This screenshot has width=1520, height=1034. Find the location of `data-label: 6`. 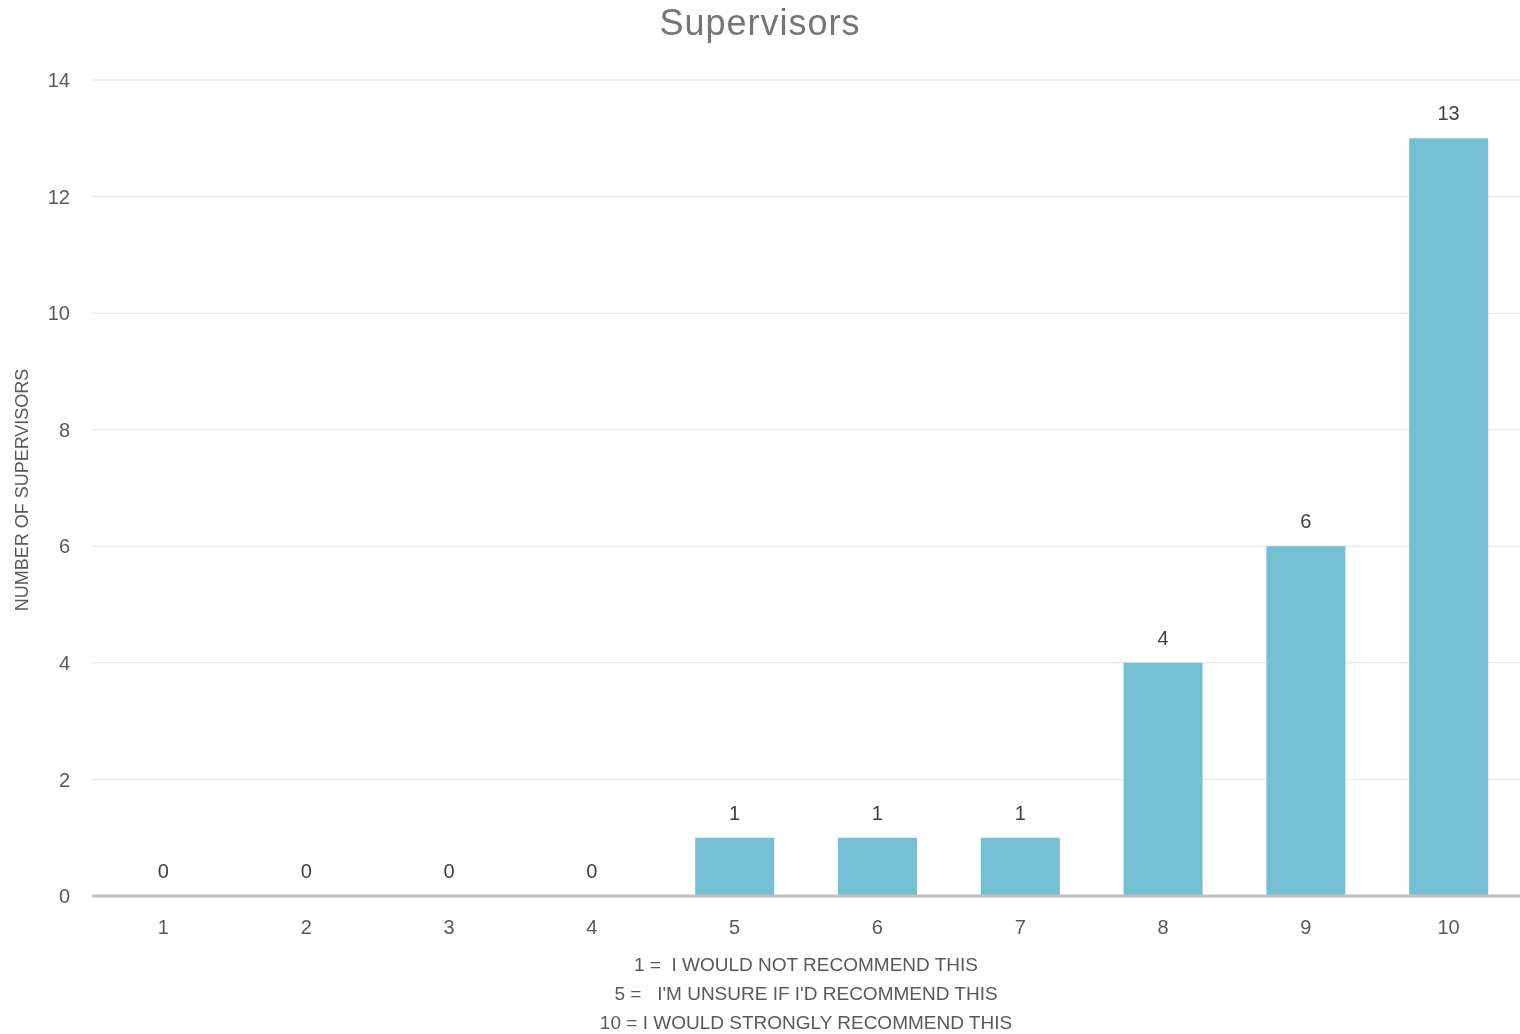

data-label: 6 is located at coordinates (1306, 521).